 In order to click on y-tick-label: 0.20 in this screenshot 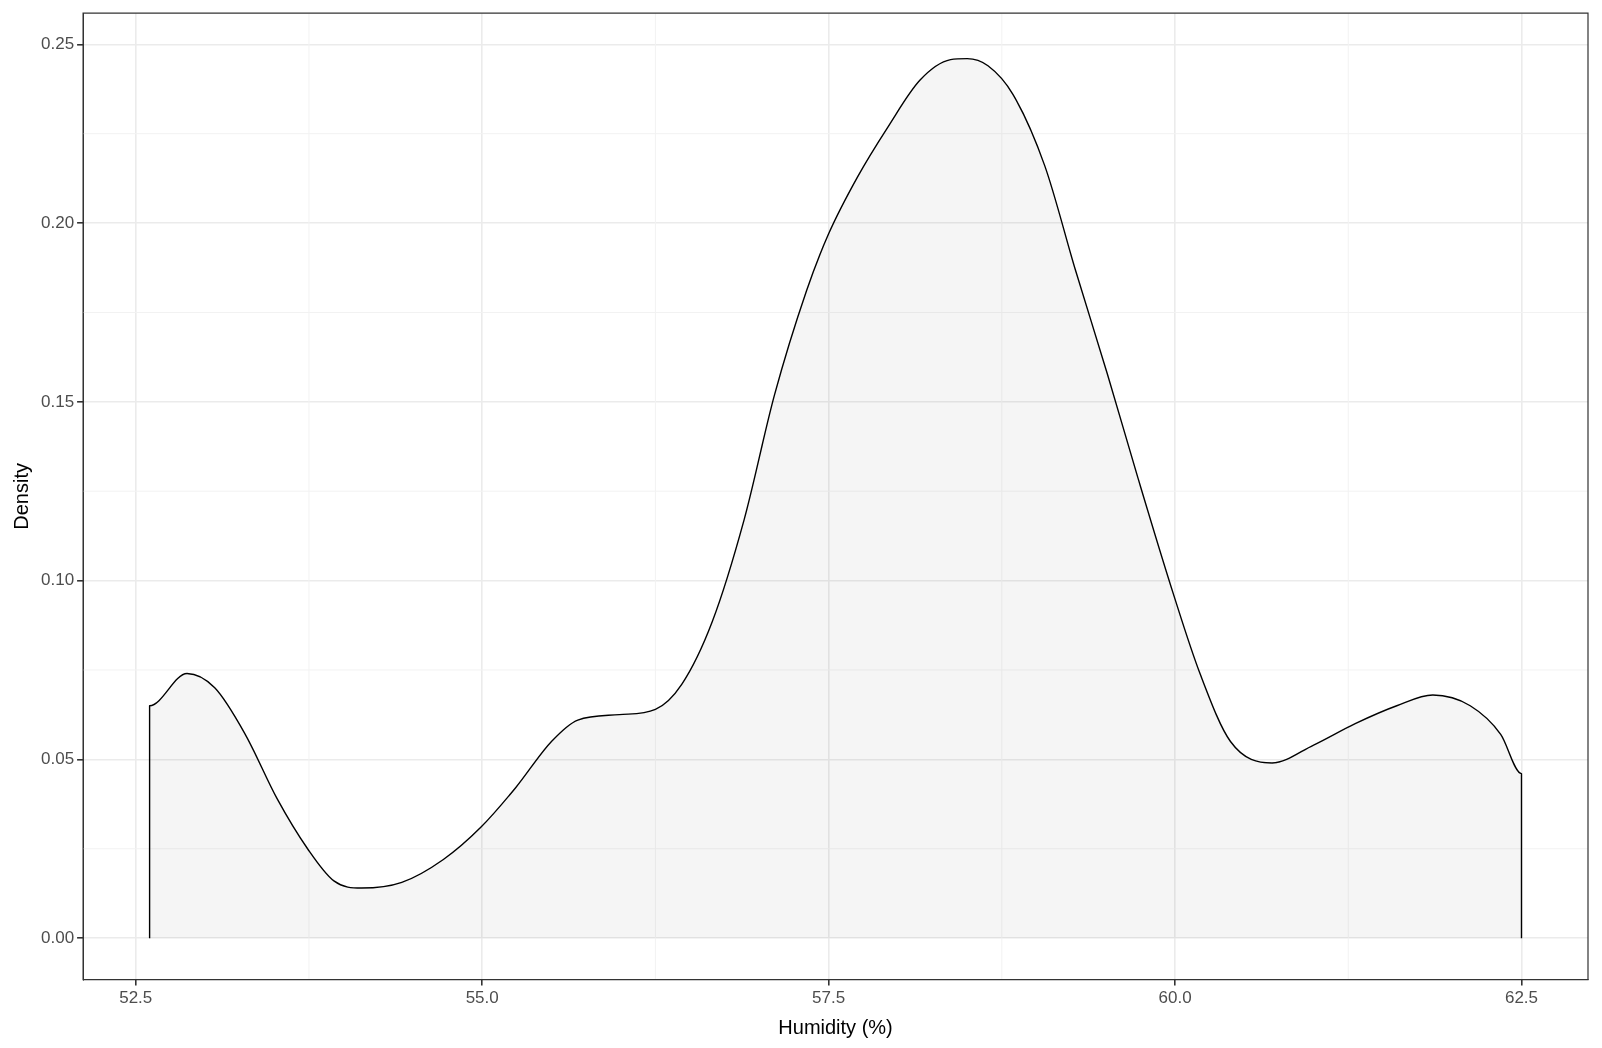, I will do `click(57, 222)`.